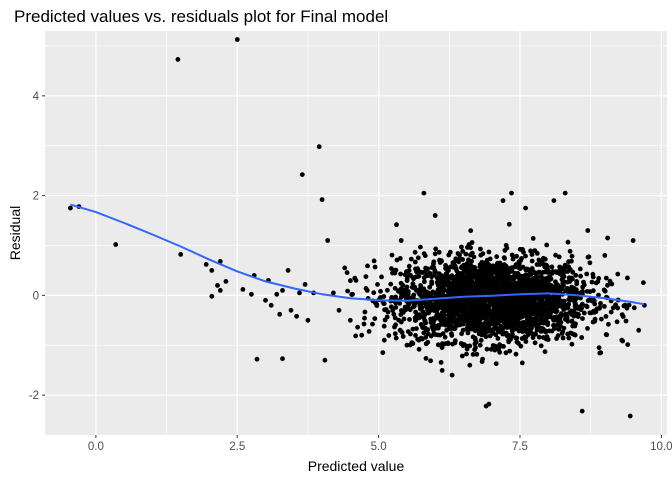 The width and height of the screenshot is (672, 480). What do you see at coordinates (356, 466) in the screenshot?
I see `x-axis-title: Predicted value` at bounding box center [356, 466].